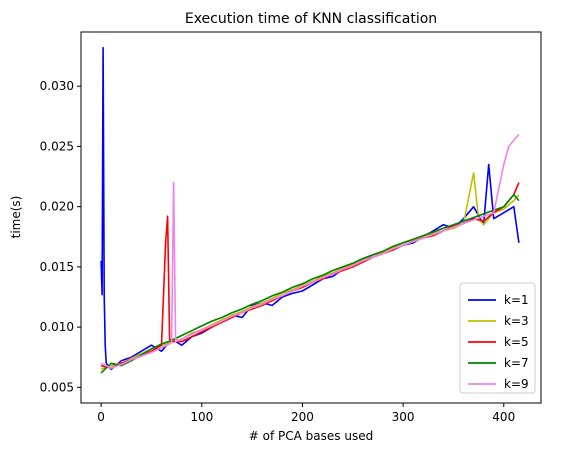  Describe the element at coordinates (503, 417) in the screenshot. I see `x-tick-label: 400` at that location.